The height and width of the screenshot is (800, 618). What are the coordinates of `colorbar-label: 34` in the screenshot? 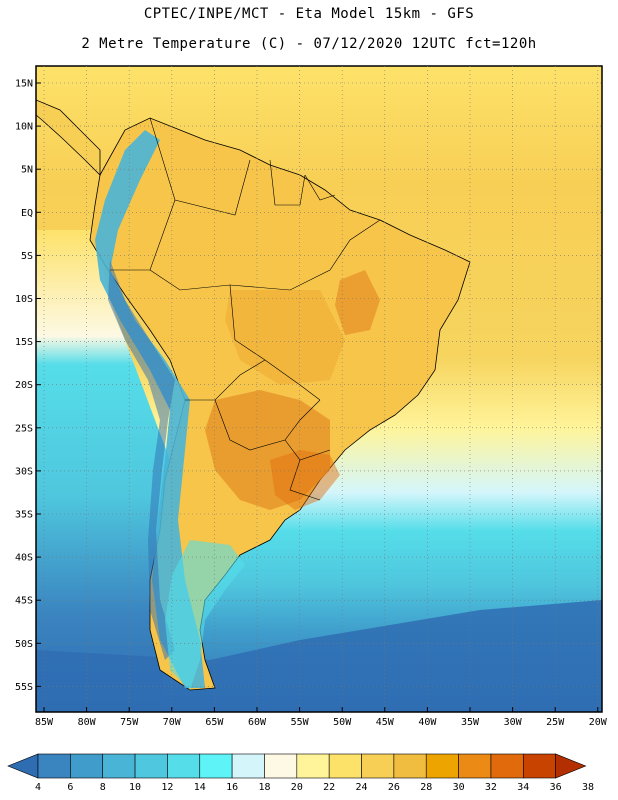 It's located at (523, 787).